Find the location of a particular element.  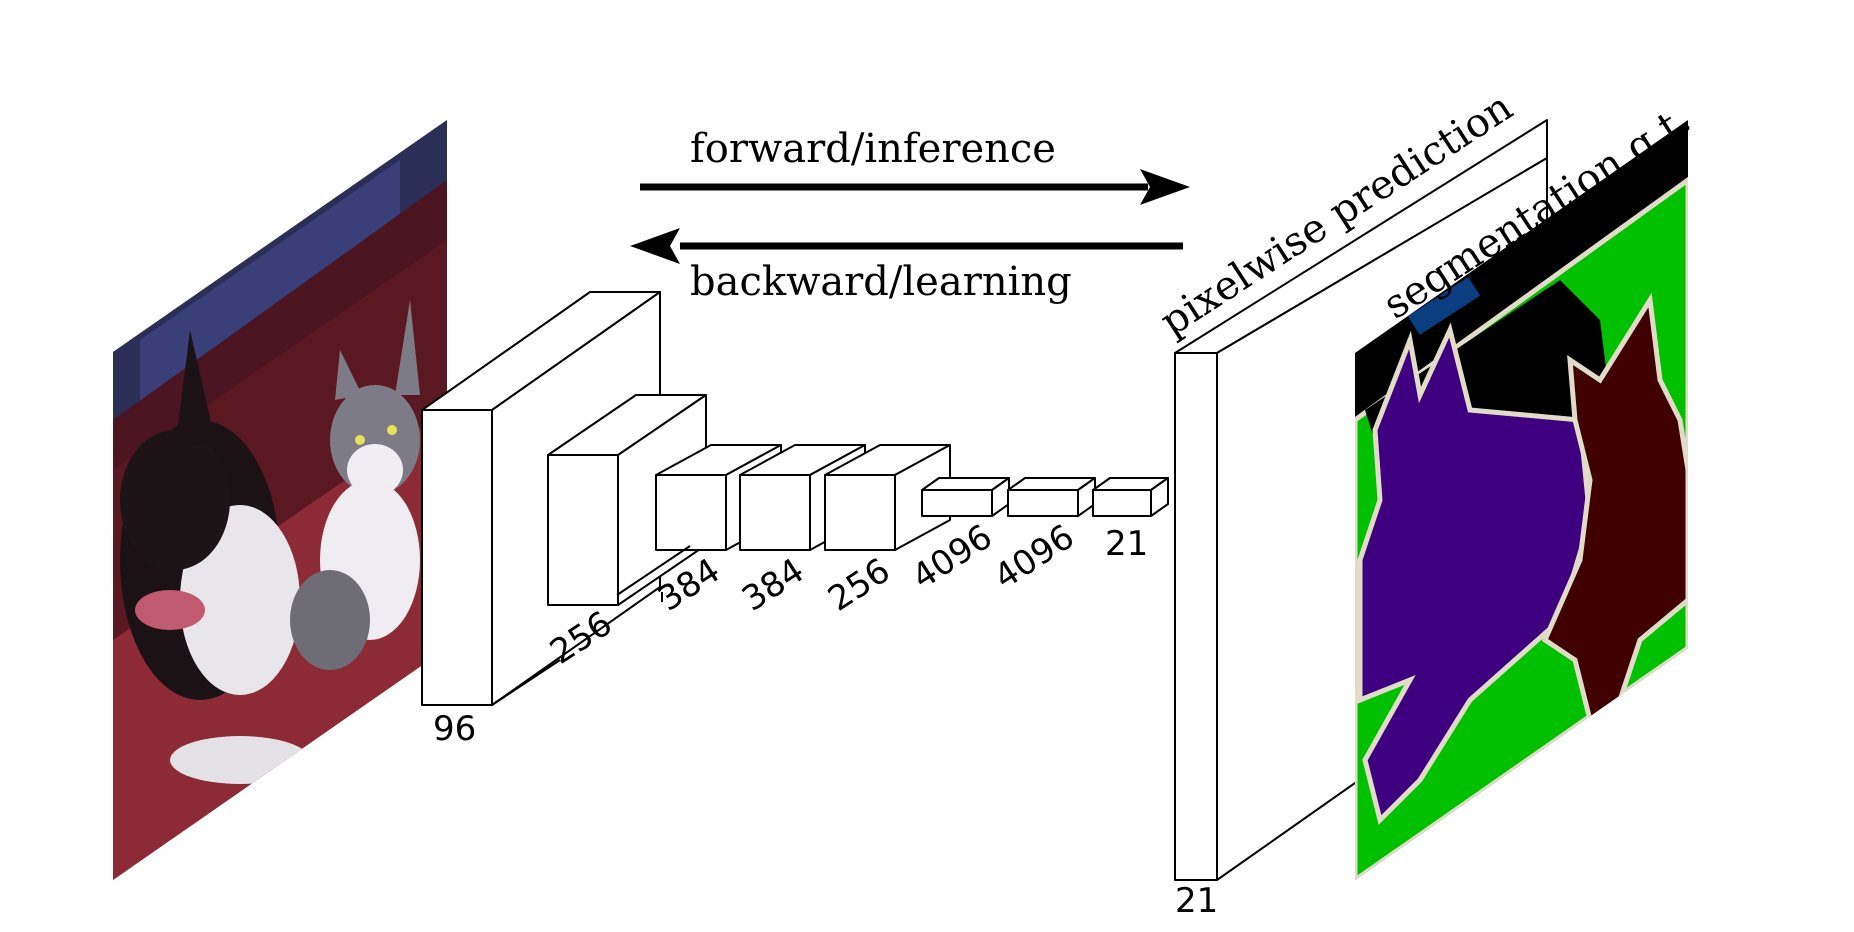

layer-box-4096-b is located at coordinates (1051, 497).